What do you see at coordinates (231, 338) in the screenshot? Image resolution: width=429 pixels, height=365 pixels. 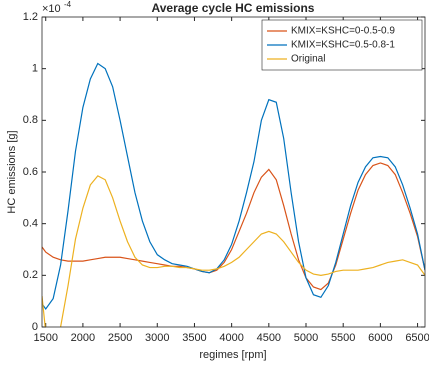 I see `x-tick-label: 4000` at bounding box center [231, 338].